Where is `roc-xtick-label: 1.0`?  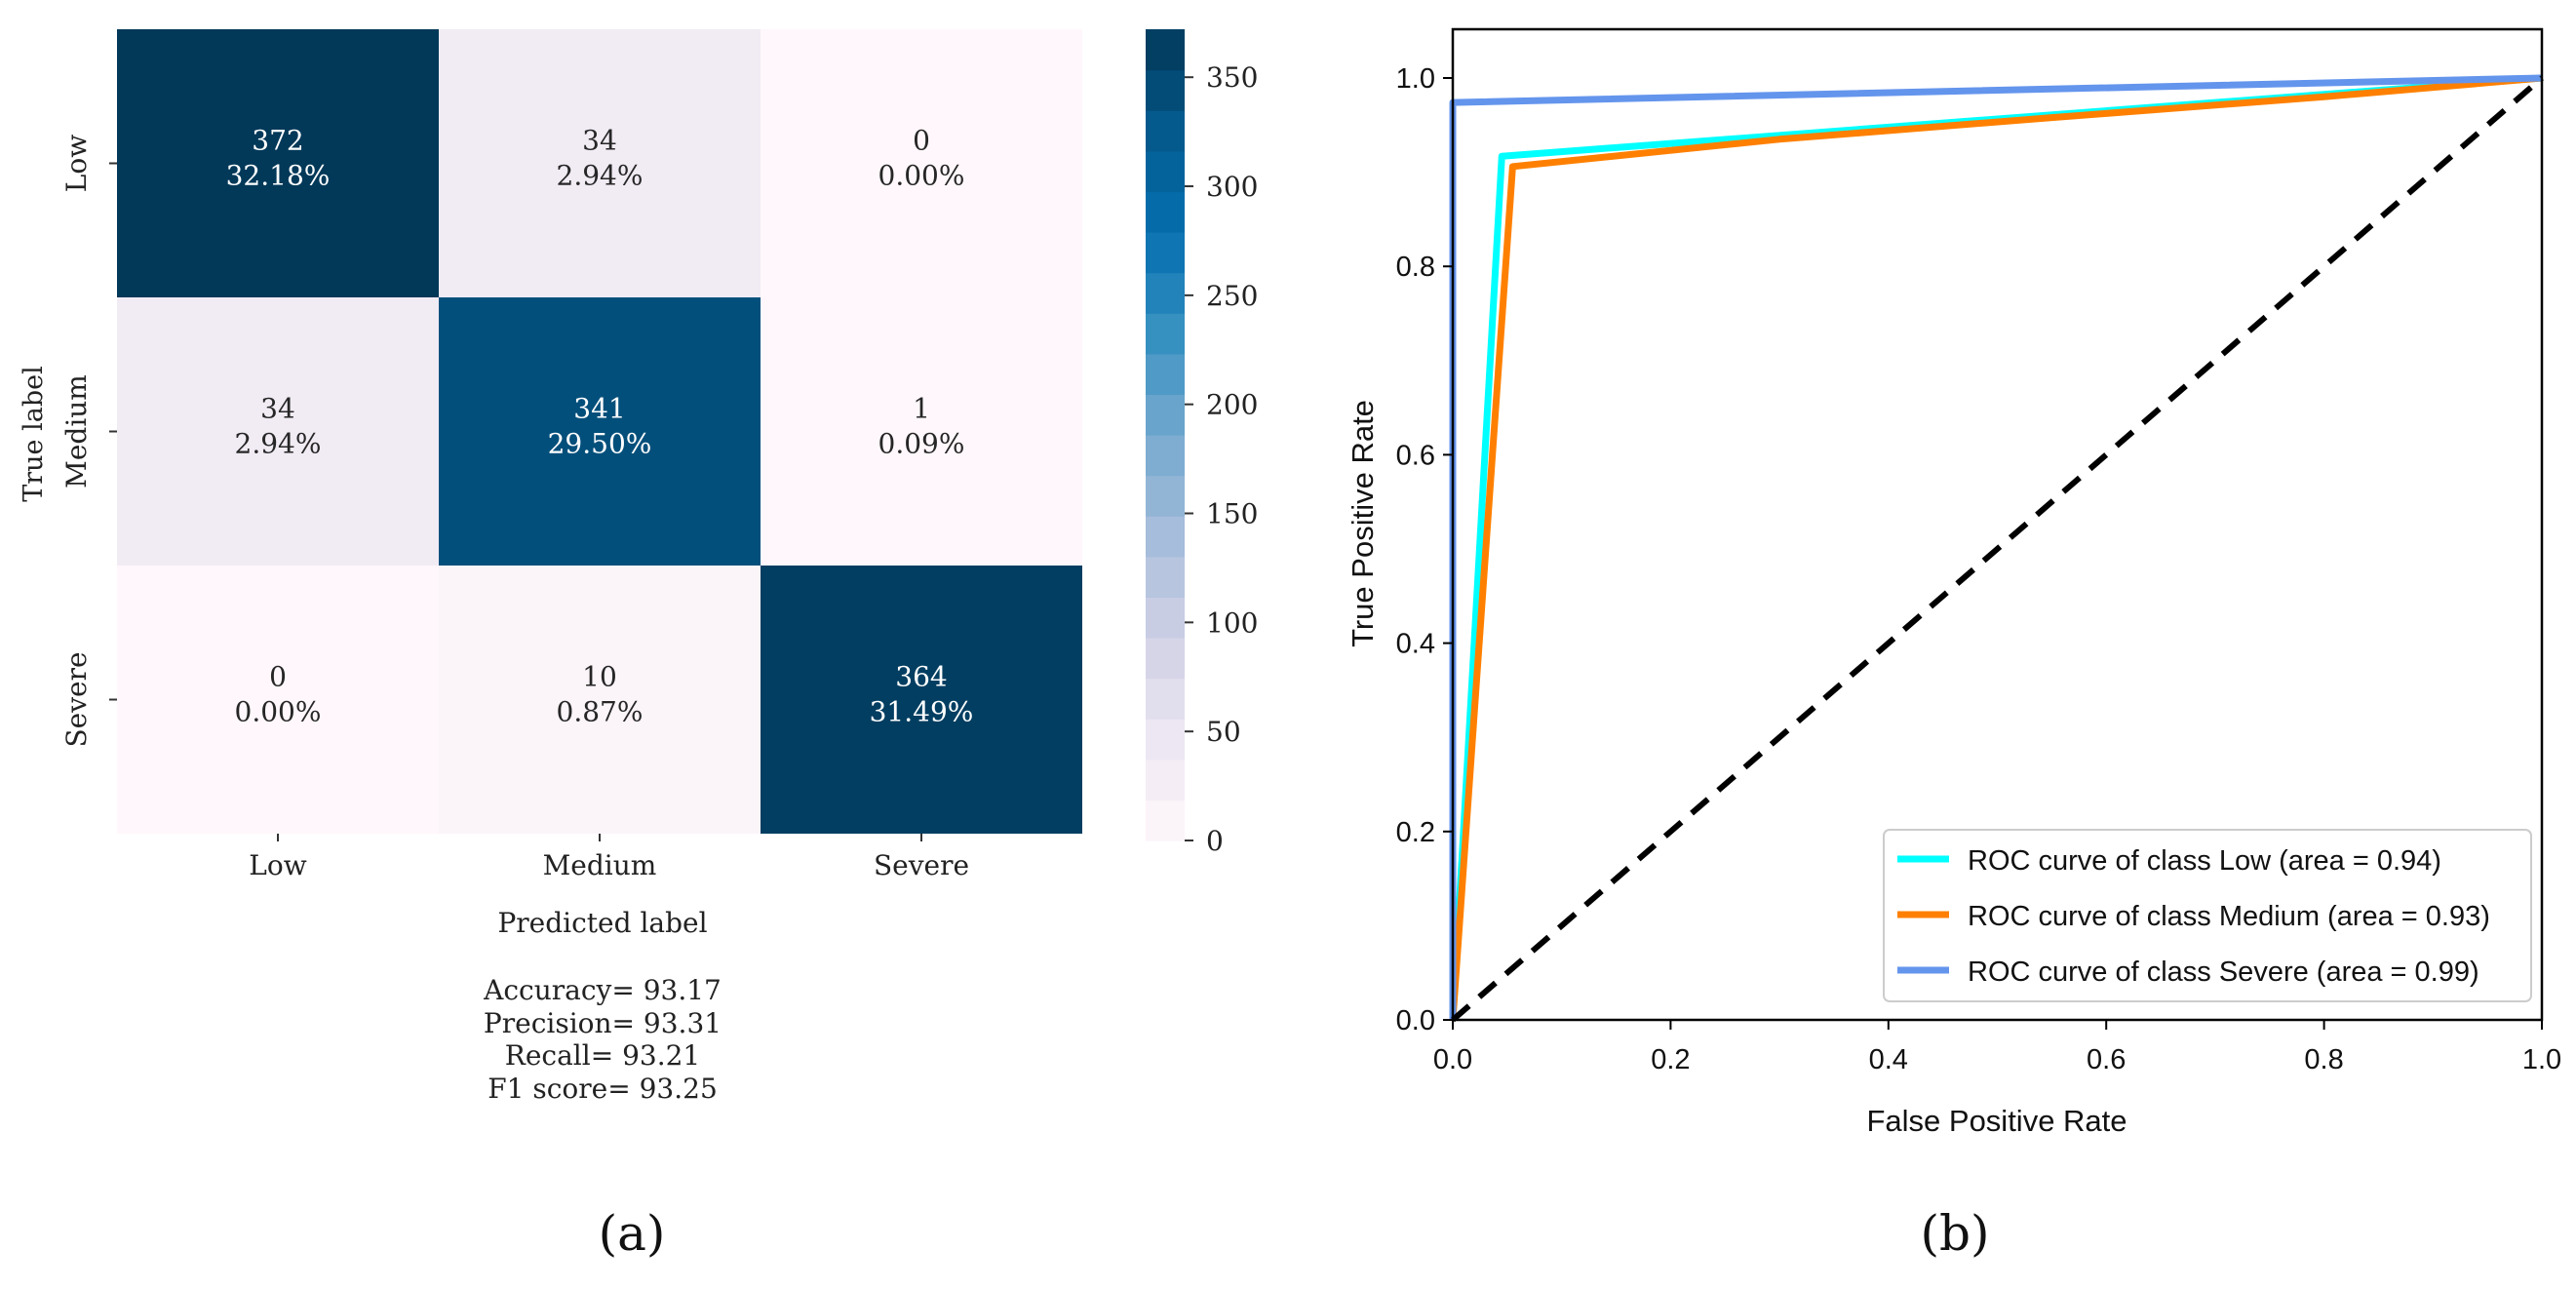 roc-xtick-label: 1.0 is located at coordinates (2541, 1059).